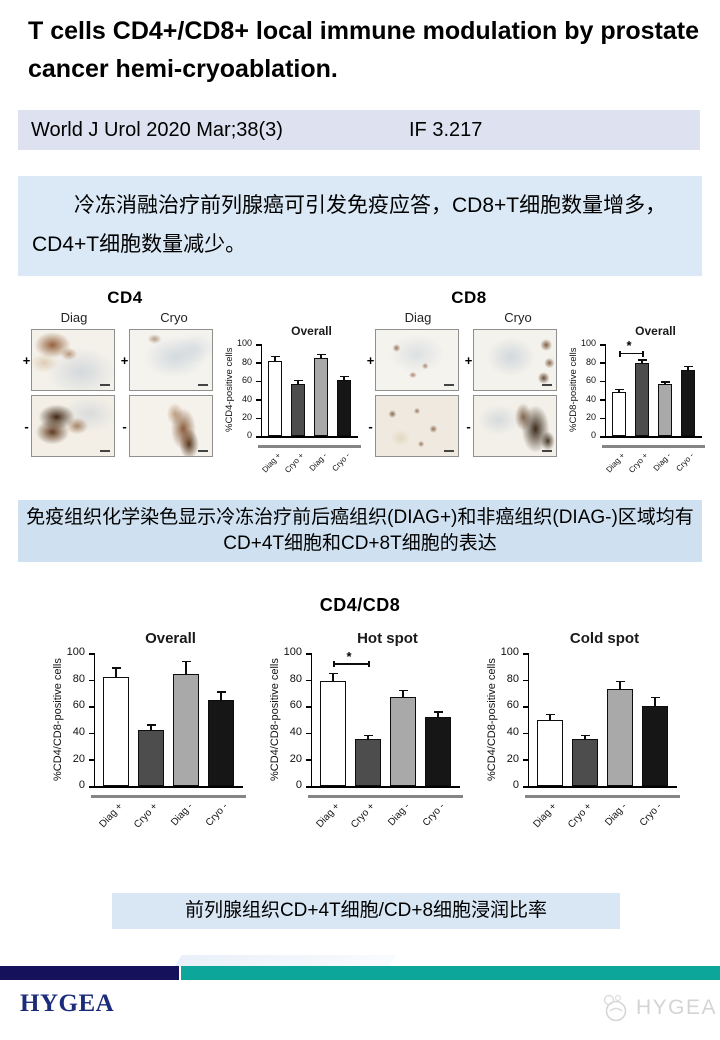 The image size is (720, 1040). I want to click on micrograph-cd8-cryo-minus, so click(515, 426).